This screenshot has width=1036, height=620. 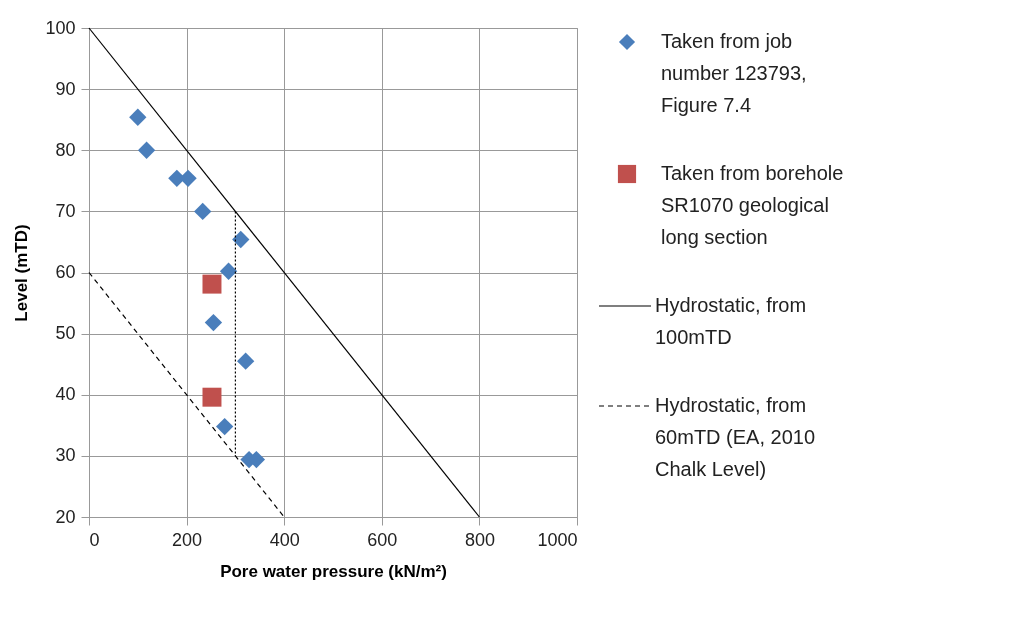 What do you see at coordinates (731, 321) in the screenshot?
I see `legend-label: Hydrostatic, from 100mTD` at bounding box center [731, 321].